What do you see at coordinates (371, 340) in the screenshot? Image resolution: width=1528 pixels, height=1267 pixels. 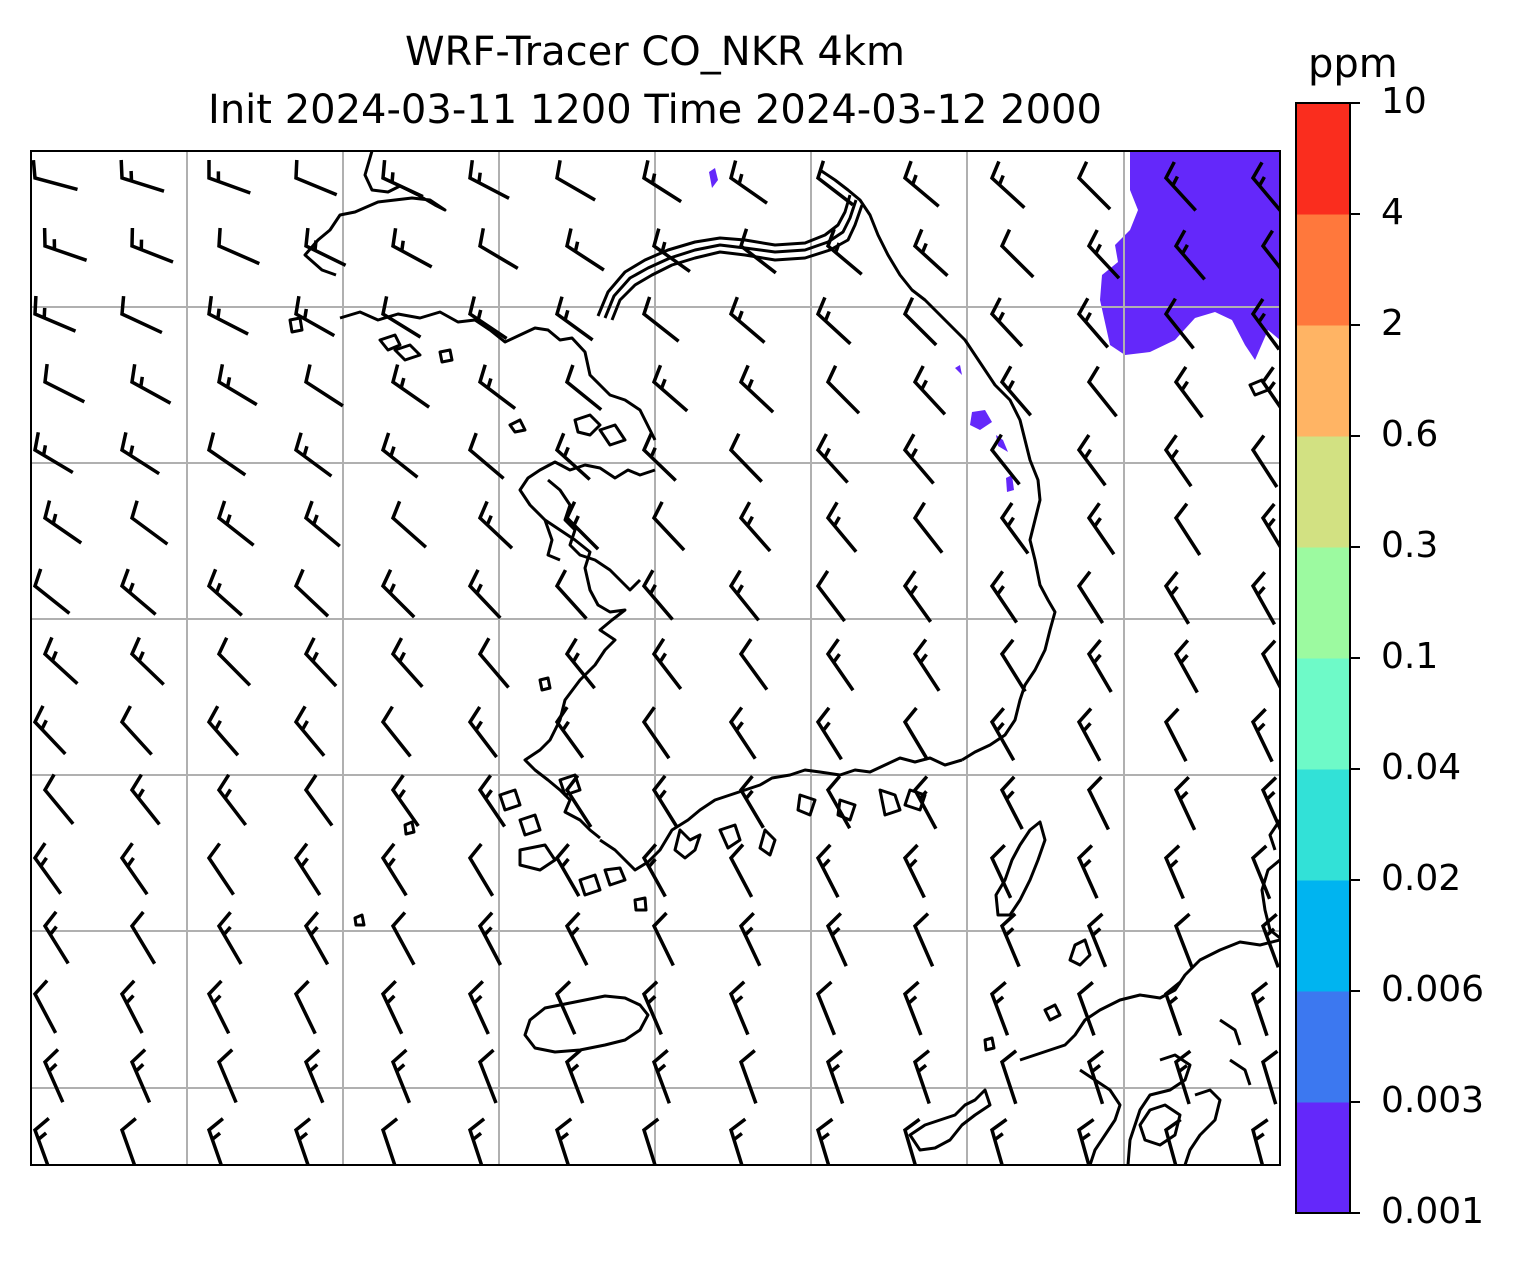 I see `islands-liaodong` at bounding box center [371, 340].